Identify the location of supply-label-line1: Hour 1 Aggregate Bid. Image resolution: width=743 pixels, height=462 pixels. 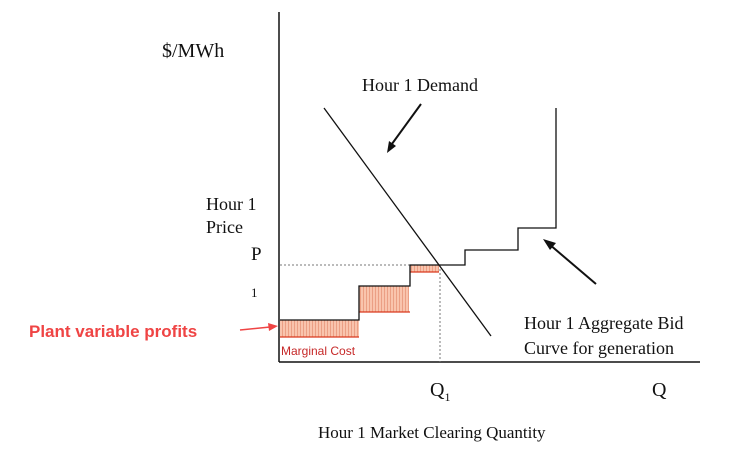
(603, 323).